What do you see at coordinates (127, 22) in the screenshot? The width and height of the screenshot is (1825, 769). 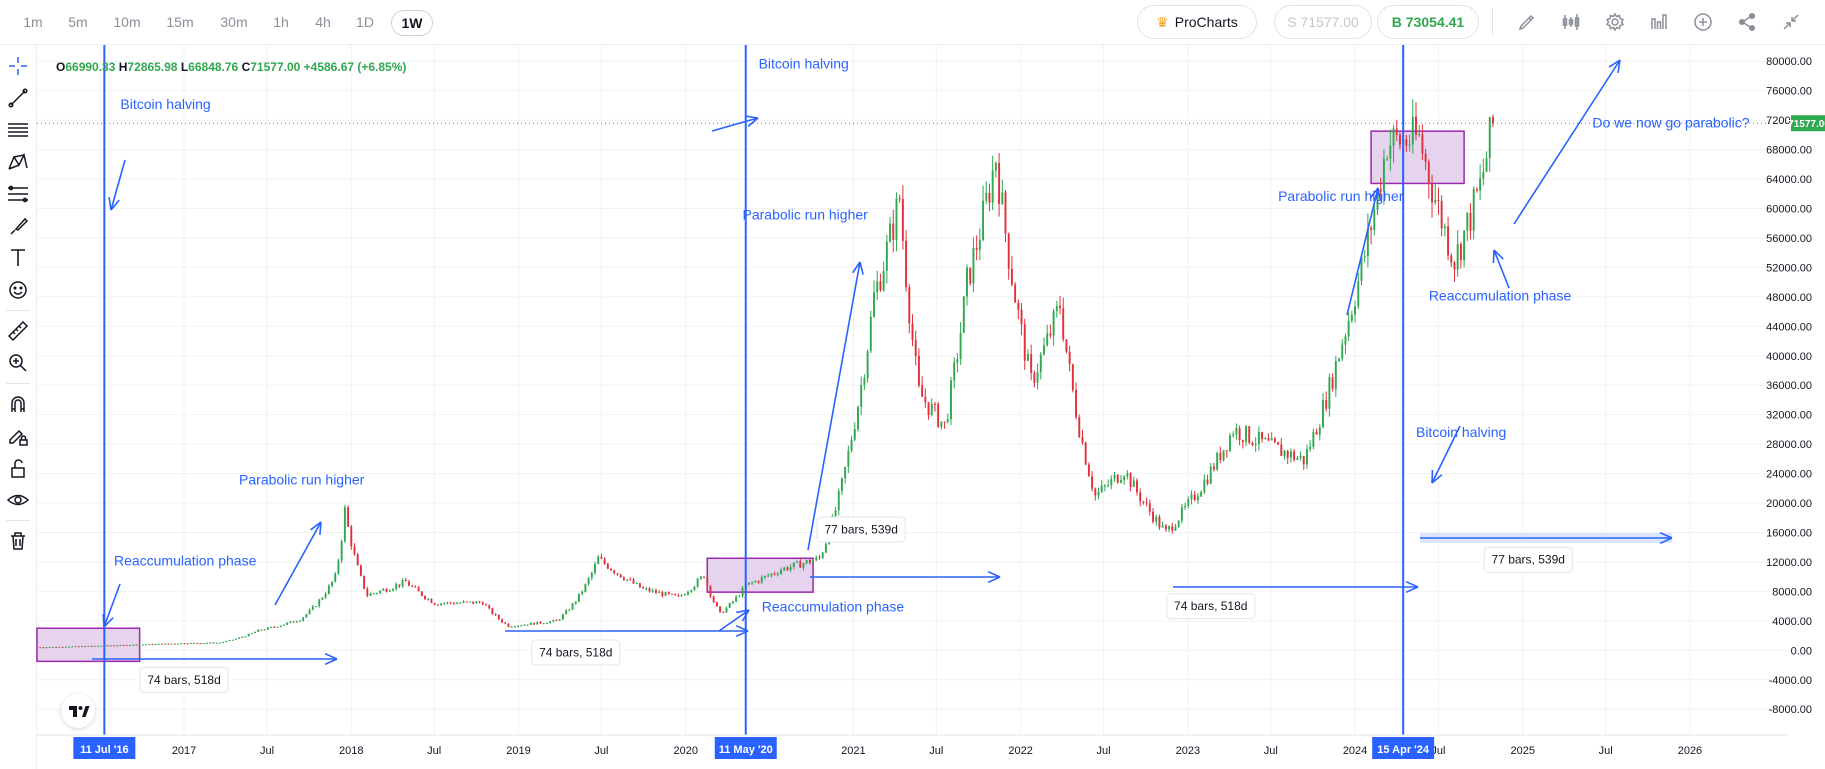 I see `timeframe-10m: 10m` at bounding box center [127, 22].